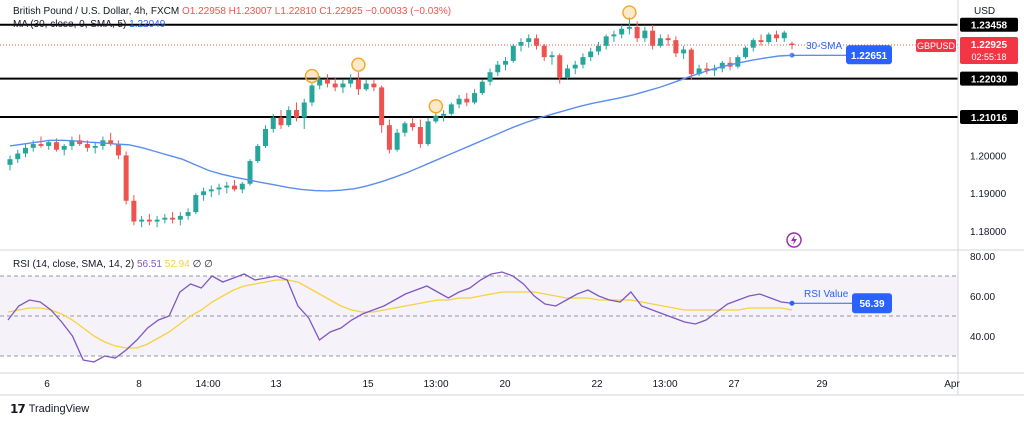  Describe the element at coordinates (74, 264) in the screenshot. I see `rsi-label: RSI (14, close, SMA, 14, 2)` at that location.